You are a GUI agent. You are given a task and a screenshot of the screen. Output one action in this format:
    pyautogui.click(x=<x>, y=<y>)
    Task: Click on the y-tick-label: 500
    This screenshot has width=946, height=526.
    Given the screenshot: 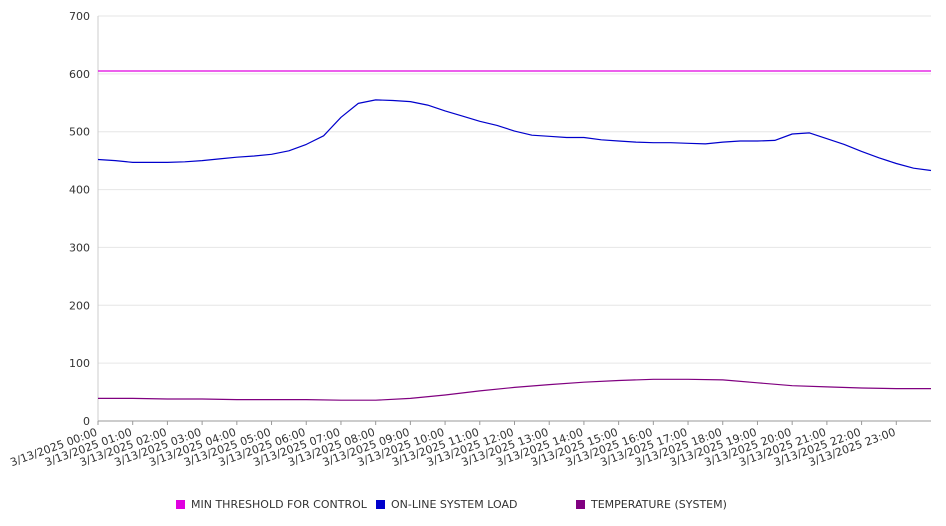 What is the action you would take?
    pyautogui.click(x=79, y=132)
    